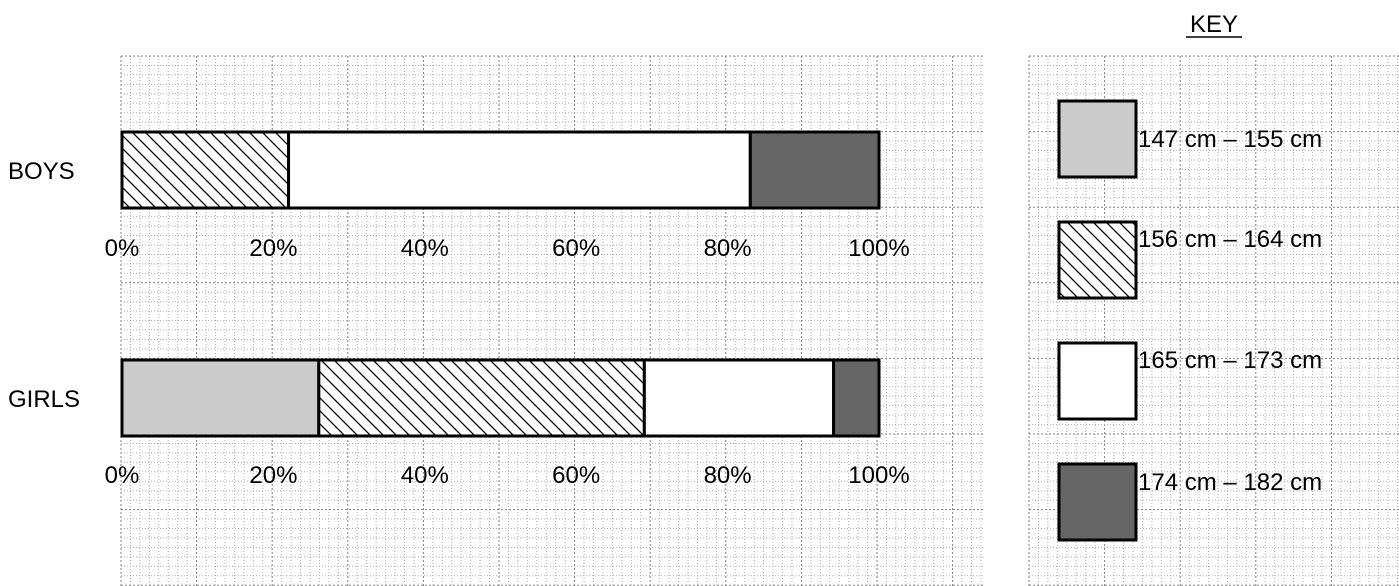 Image resolution: width=1399 pixels, height=586 pixels. I want to click on category-label-girls: GIRLS, so click(44, 399).